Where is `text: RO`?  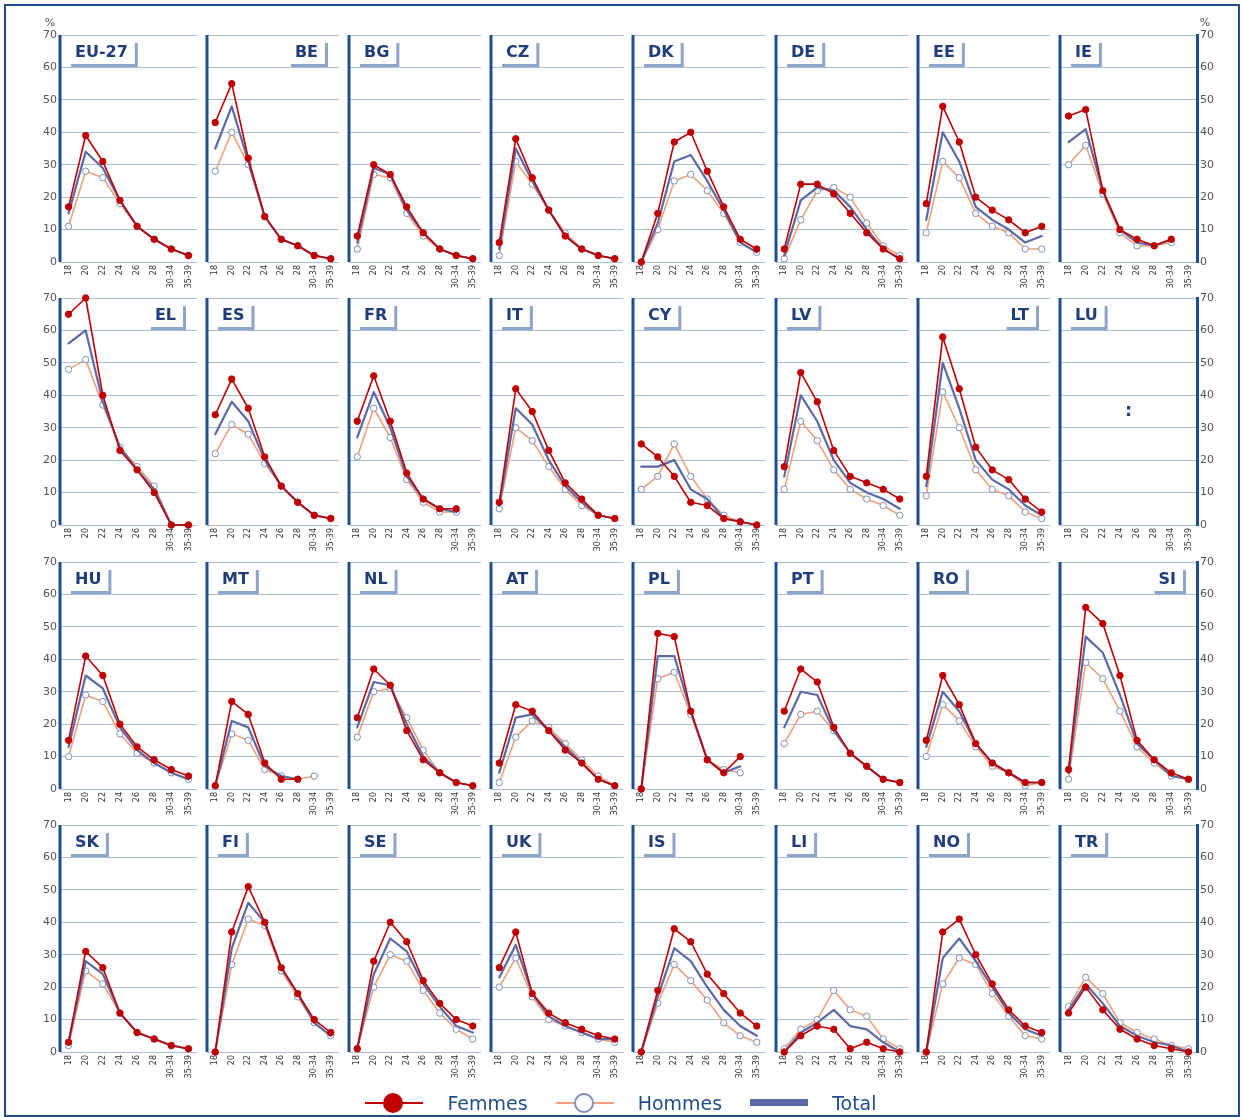
text: RO is located at coordinates (945, 578).